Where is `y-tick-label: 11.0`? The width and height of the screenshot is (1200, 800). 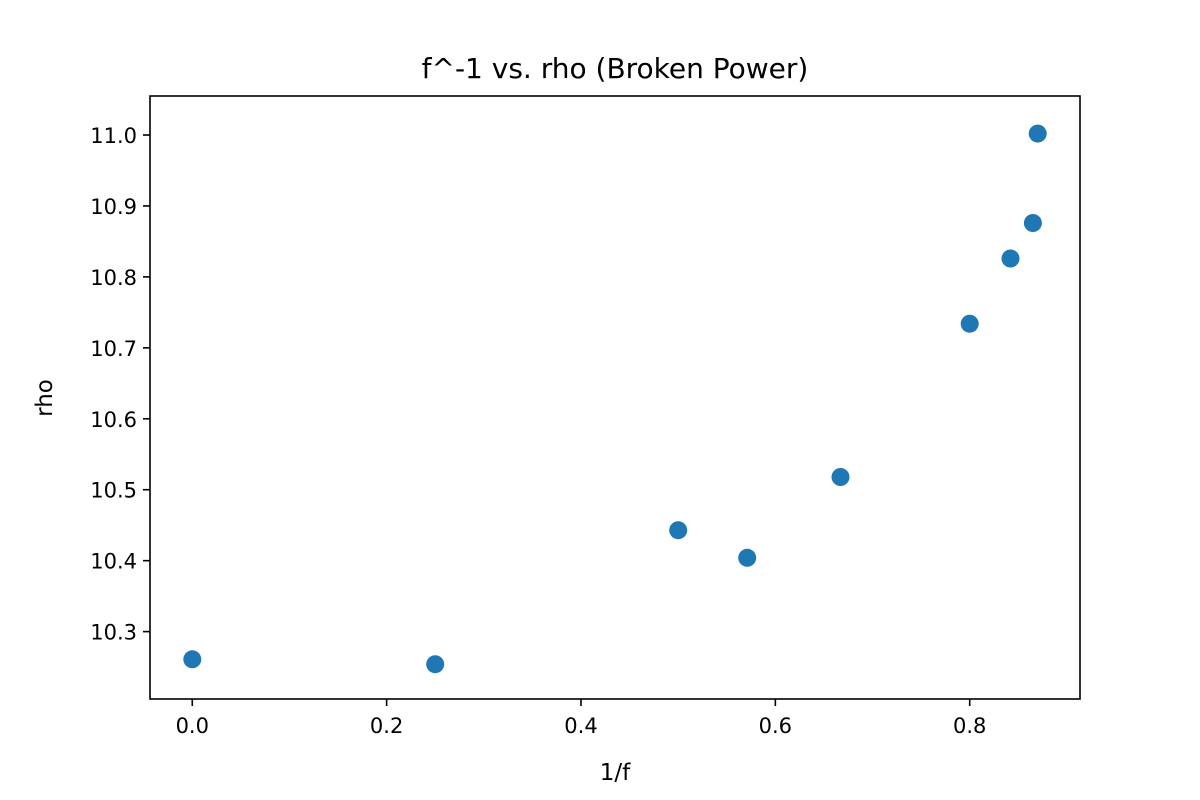
y-tick-label: 11.0 is located at coordinates (113, 136).